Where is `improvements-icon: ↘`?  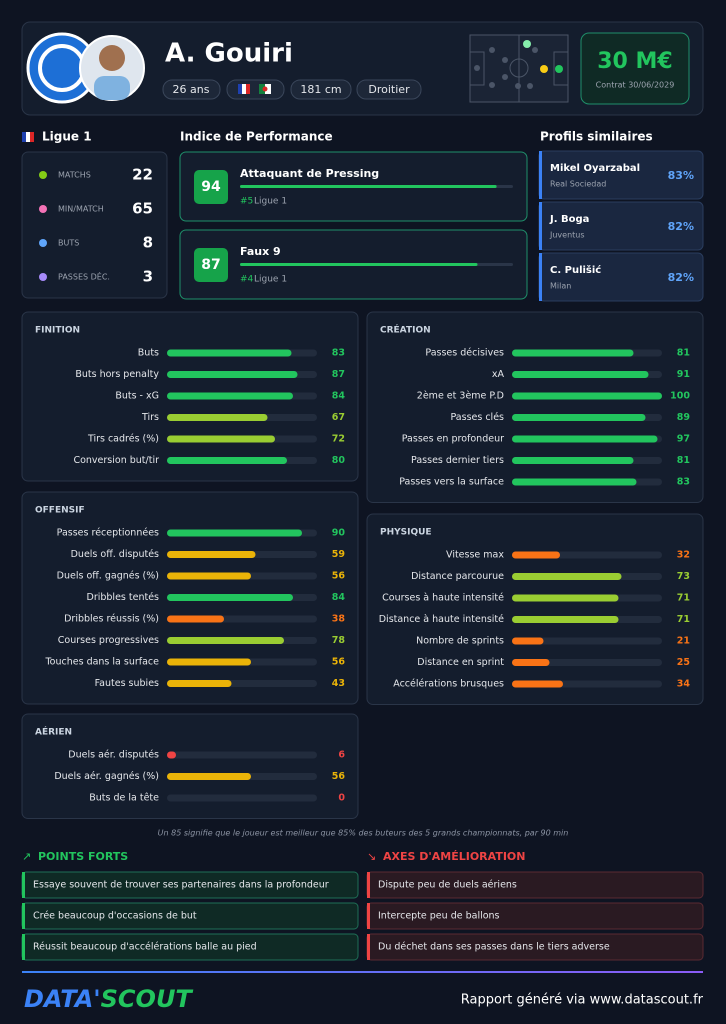 improvements-icon: ↘ is located at coordinates (371, 856).